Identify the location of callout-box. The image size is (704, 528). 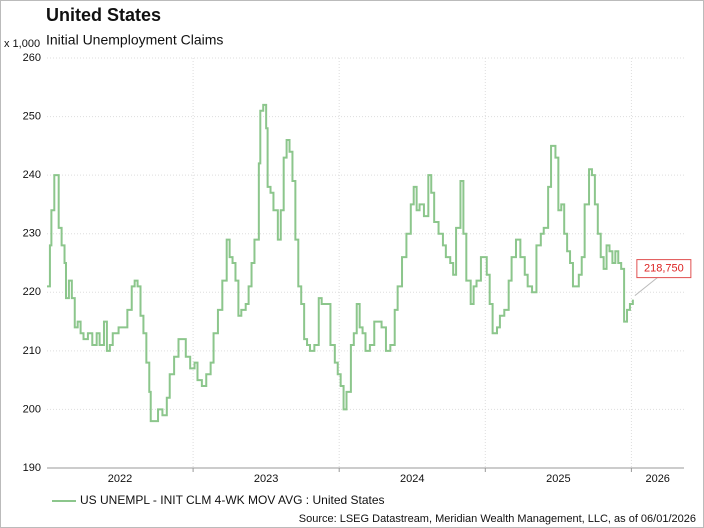
(664, 269).